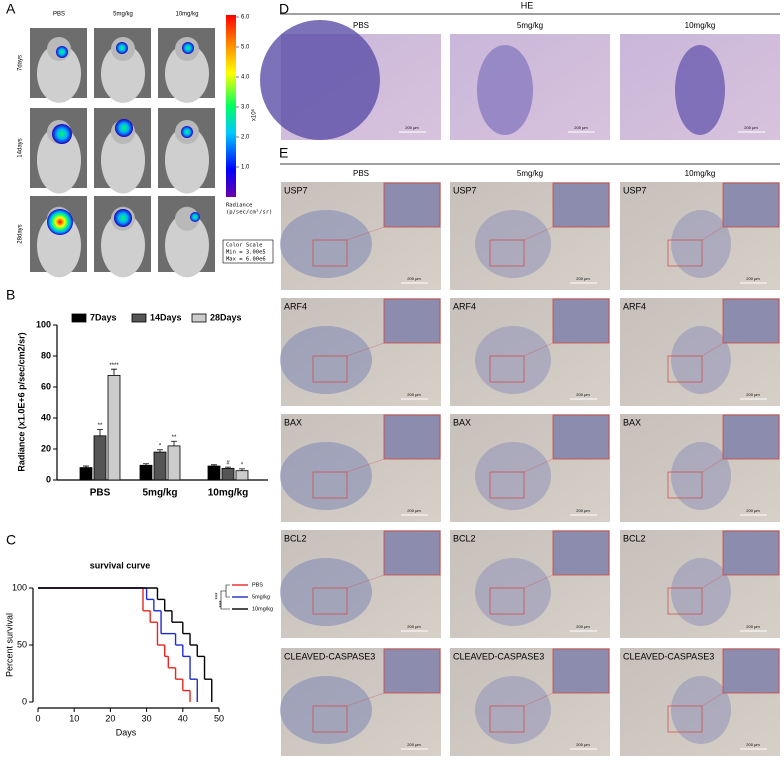 Image resolution: width=784 pixels, height=762 pixels. Describe the element at coordinates (46, 355) in the screenshot. I see `y-tick-label: 80` at that location.